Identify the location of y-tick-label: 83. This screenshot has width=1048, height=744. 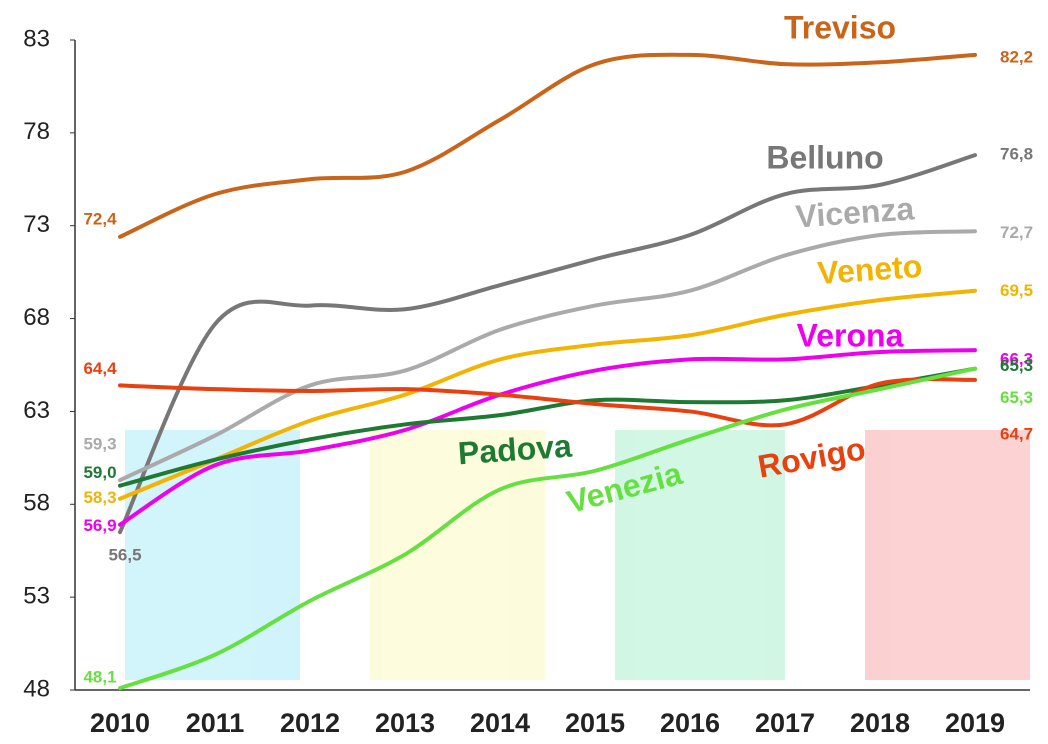
(36, 38).